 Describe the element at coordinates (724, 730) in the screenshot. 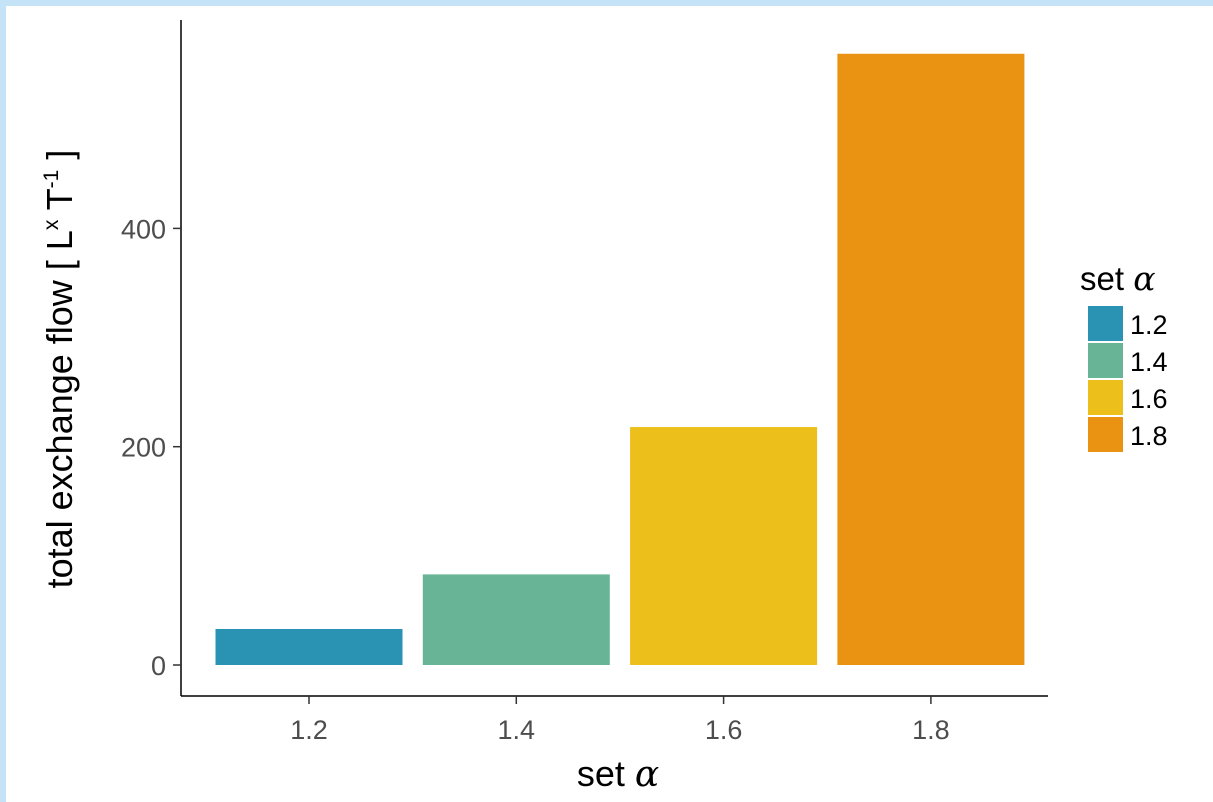

I see `x-tick-label: 1.6` at that location.